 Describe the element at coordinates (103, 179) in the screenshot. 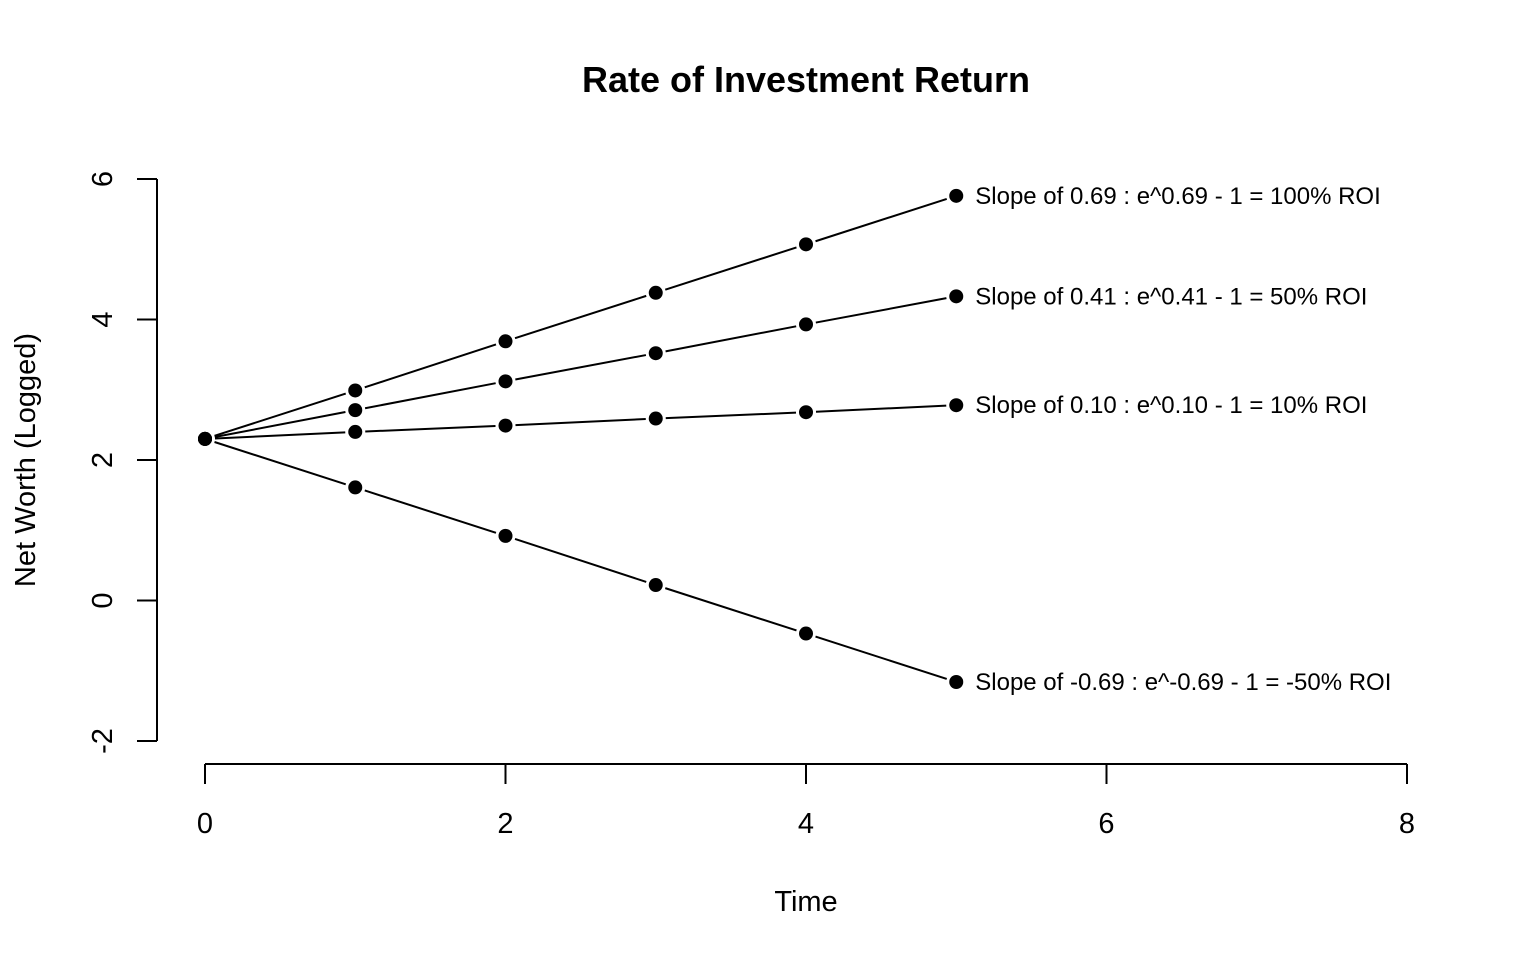

I see `y-tick-label: 6` at that location.